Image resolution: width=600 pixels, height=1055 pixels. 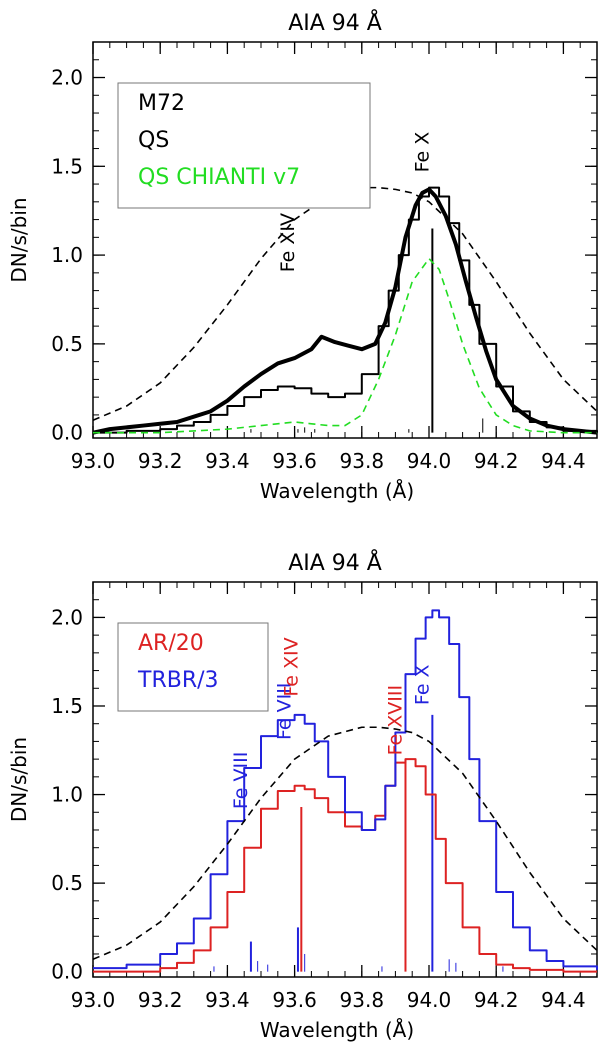 What do you see at coordinates (161, 103) in the screenshot?
I see `legend-entry: M72` at bounding box center [161, 103].